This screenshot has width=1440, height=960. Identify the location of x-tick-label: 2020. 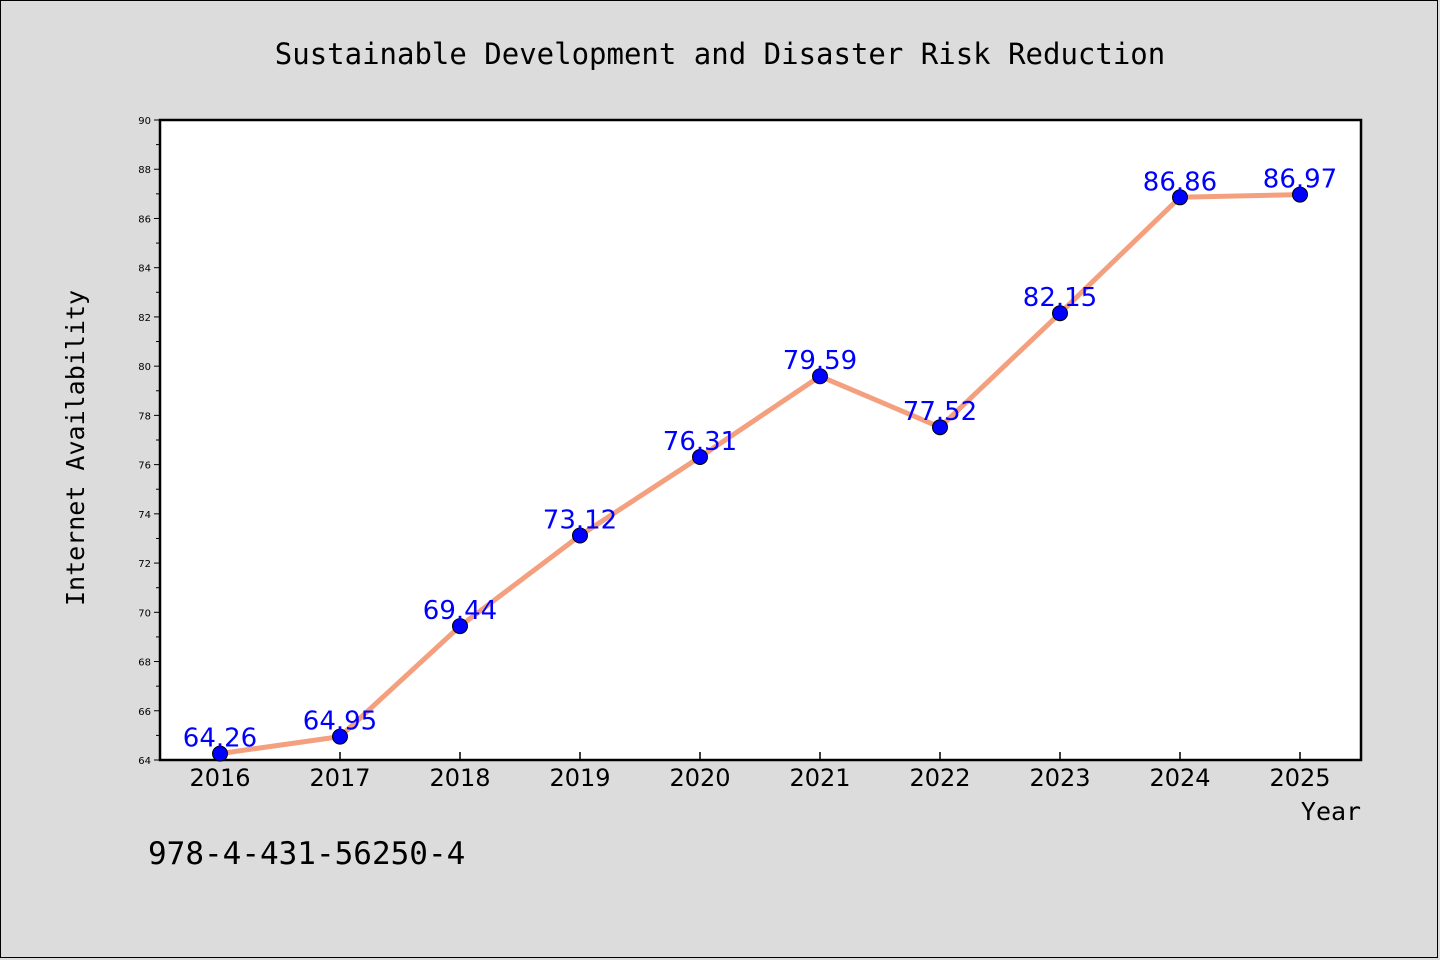
(699, 778).